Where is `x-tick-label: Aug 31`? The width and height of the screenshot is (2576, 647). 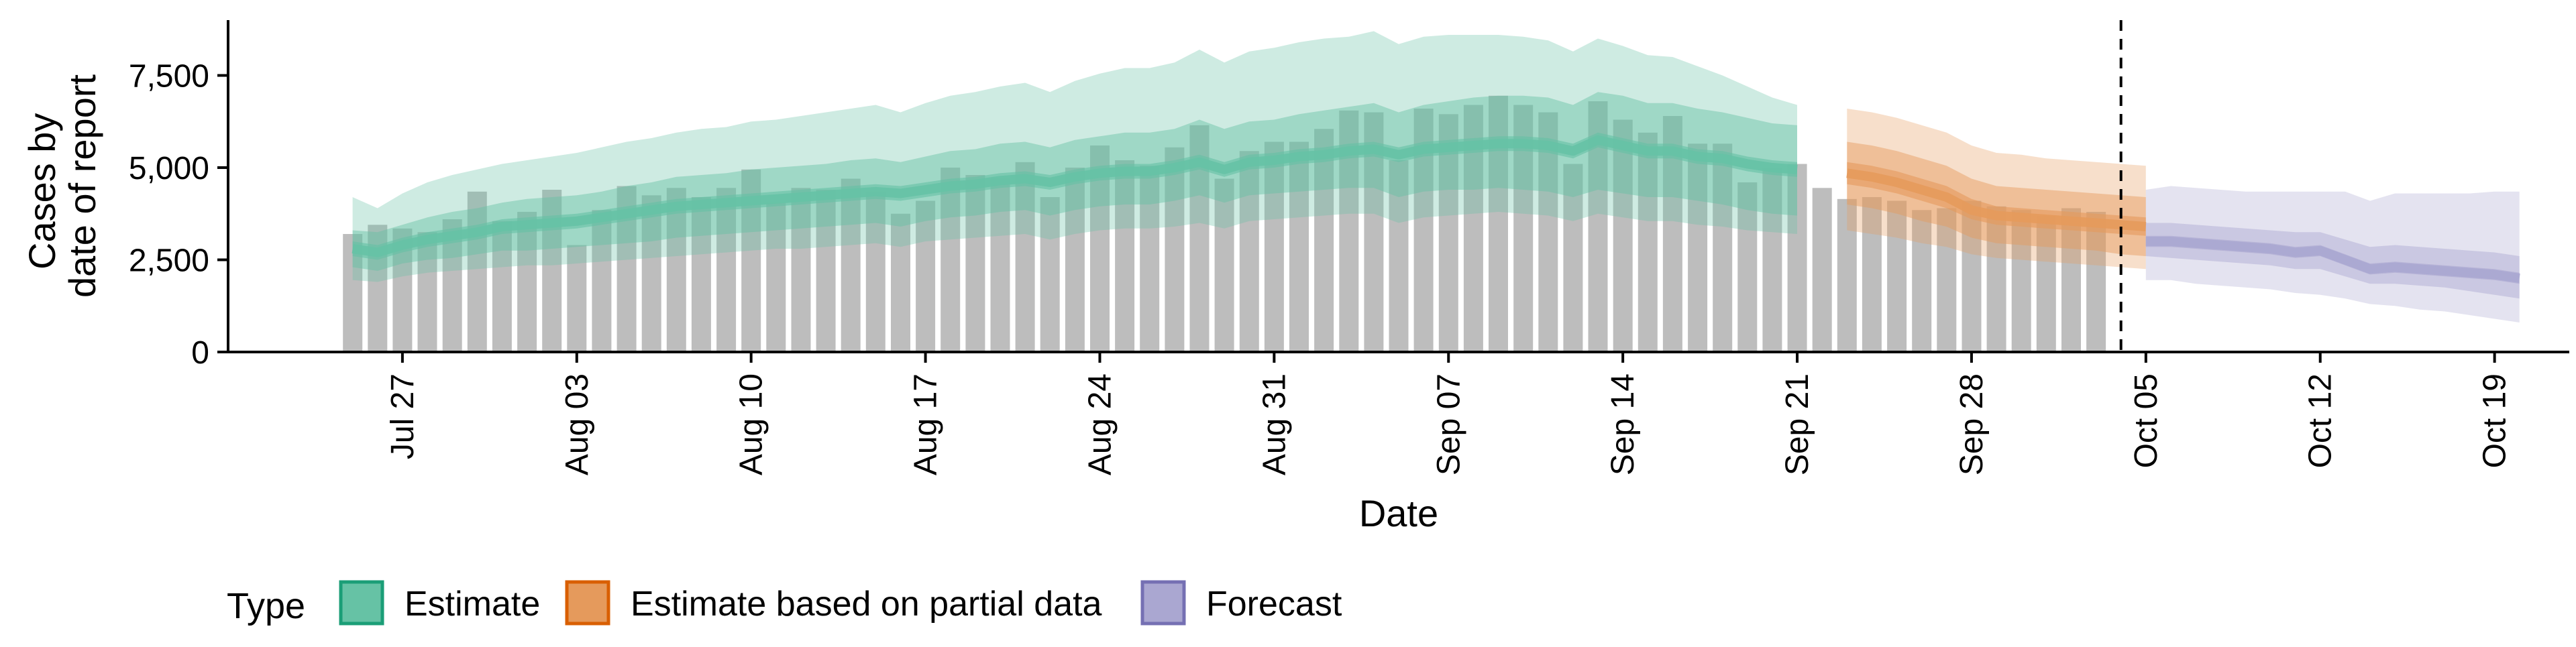 x-tick-label: Aug 31 is located at coordinates (1274, 424).